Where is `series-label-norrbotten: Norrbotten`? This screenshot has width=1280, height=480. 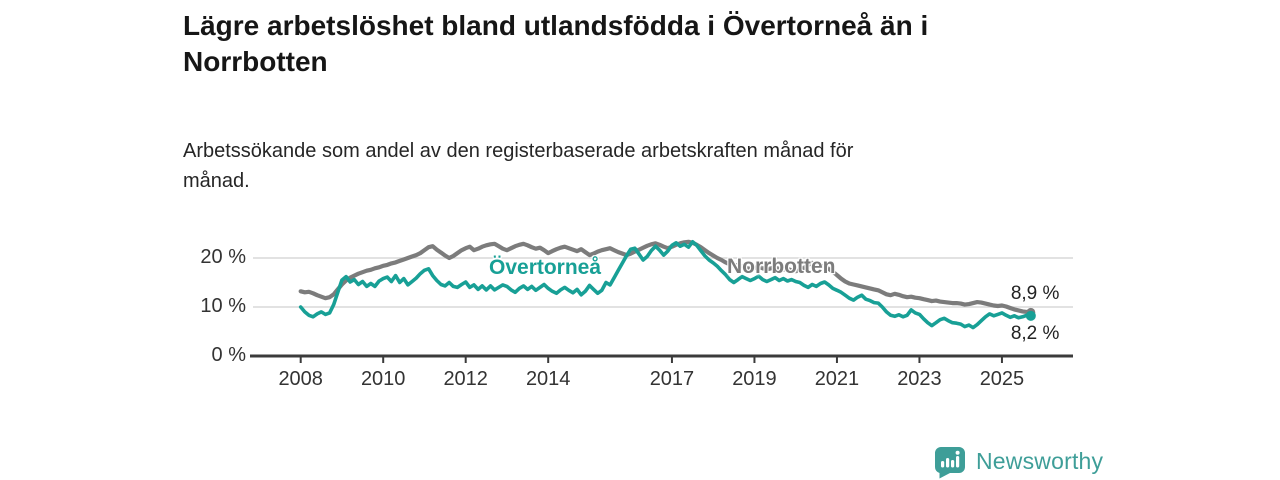
series-label-norrbotten: Norrbotten is located at coordinates (781, 266).